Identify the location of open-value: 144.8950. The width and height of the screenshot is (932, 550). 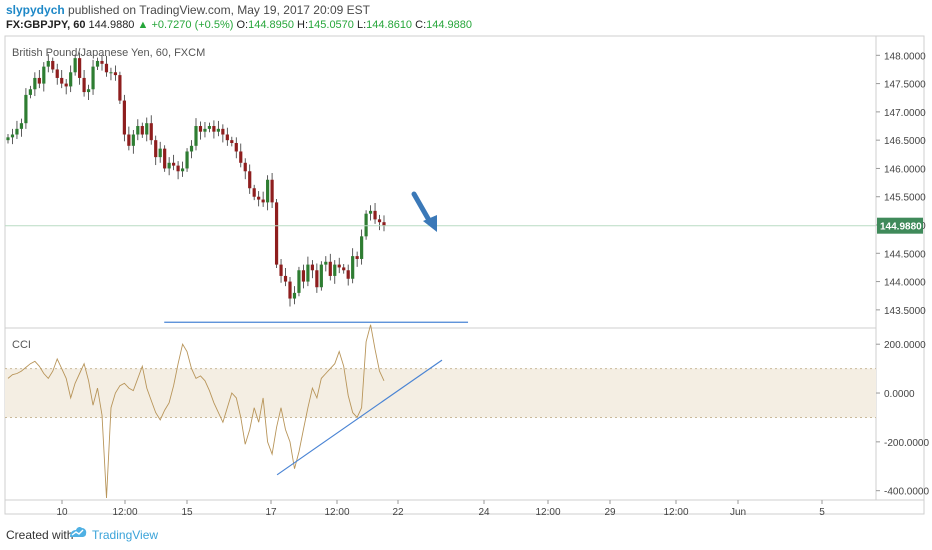
(271, 25).